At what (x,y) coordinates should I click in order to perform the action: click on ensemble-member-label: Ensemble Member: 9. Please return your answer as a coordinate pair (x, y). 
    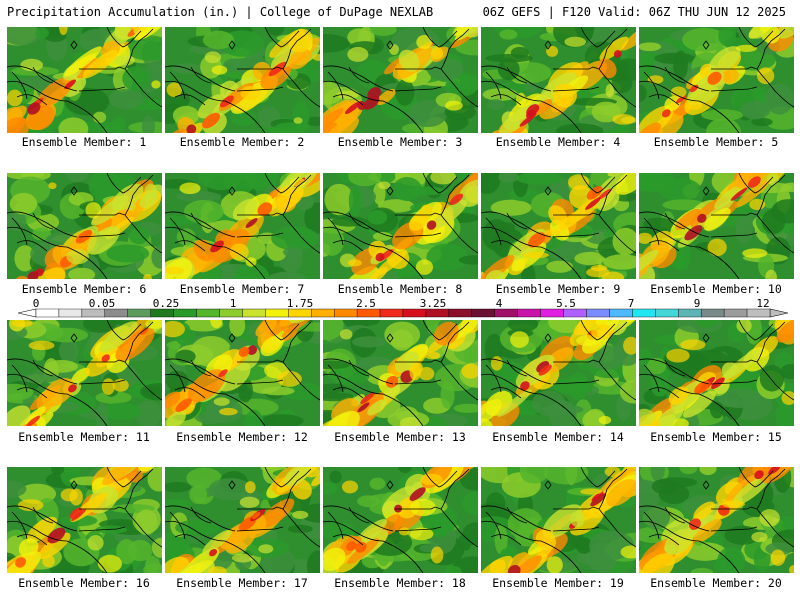
    Looking at the image, I should click on (558, 289).